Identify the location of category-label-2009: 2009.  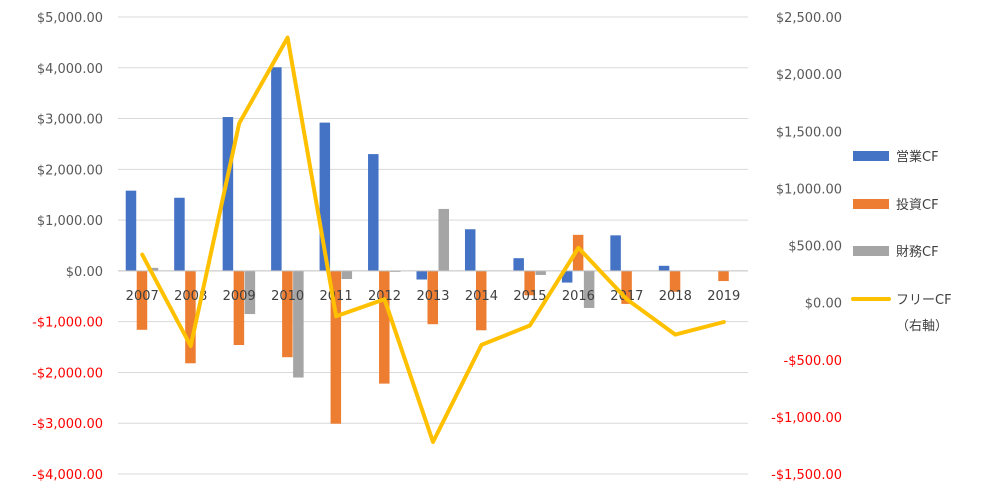
(239, 296).